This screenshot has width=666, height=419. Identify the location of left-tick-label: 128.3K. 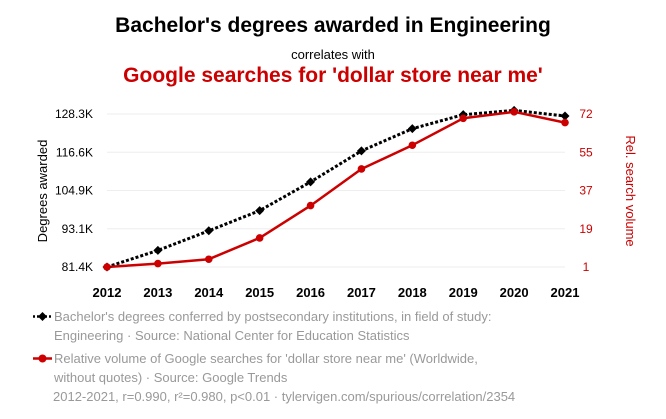
(74, 114).